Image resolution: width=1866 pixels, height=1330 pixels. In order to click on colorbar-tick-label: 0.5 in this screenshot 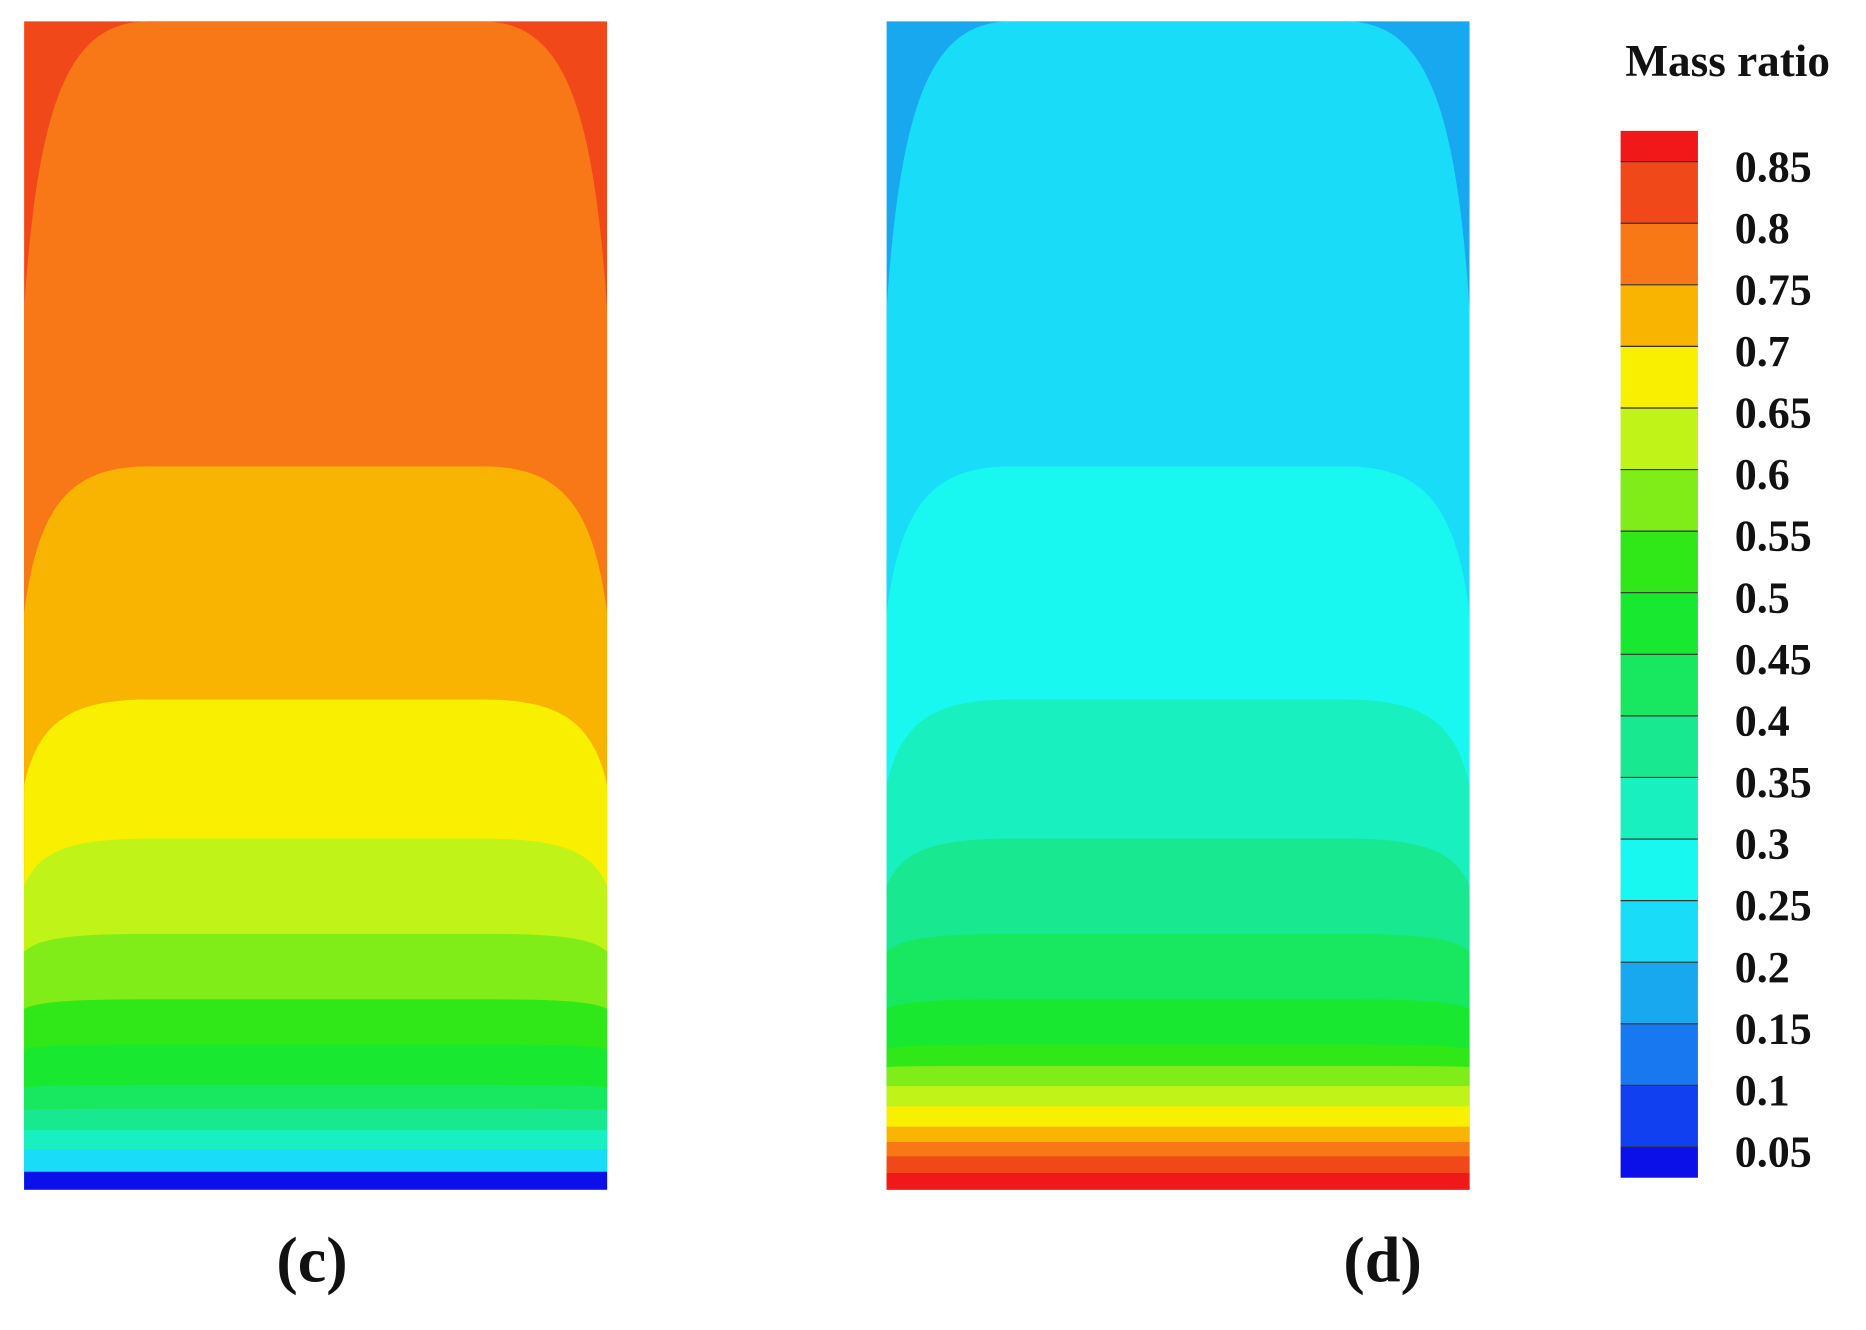, I will do `click(1762, 597)`.